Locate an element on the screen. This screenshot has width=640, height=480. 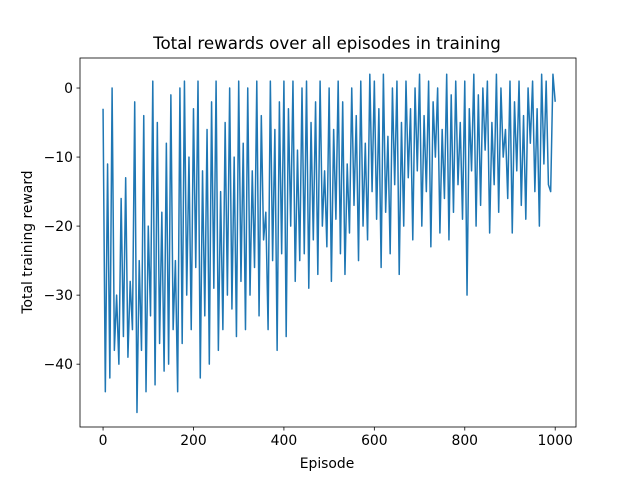
x-tick-label: 400 is located at coordinates (284, 441).